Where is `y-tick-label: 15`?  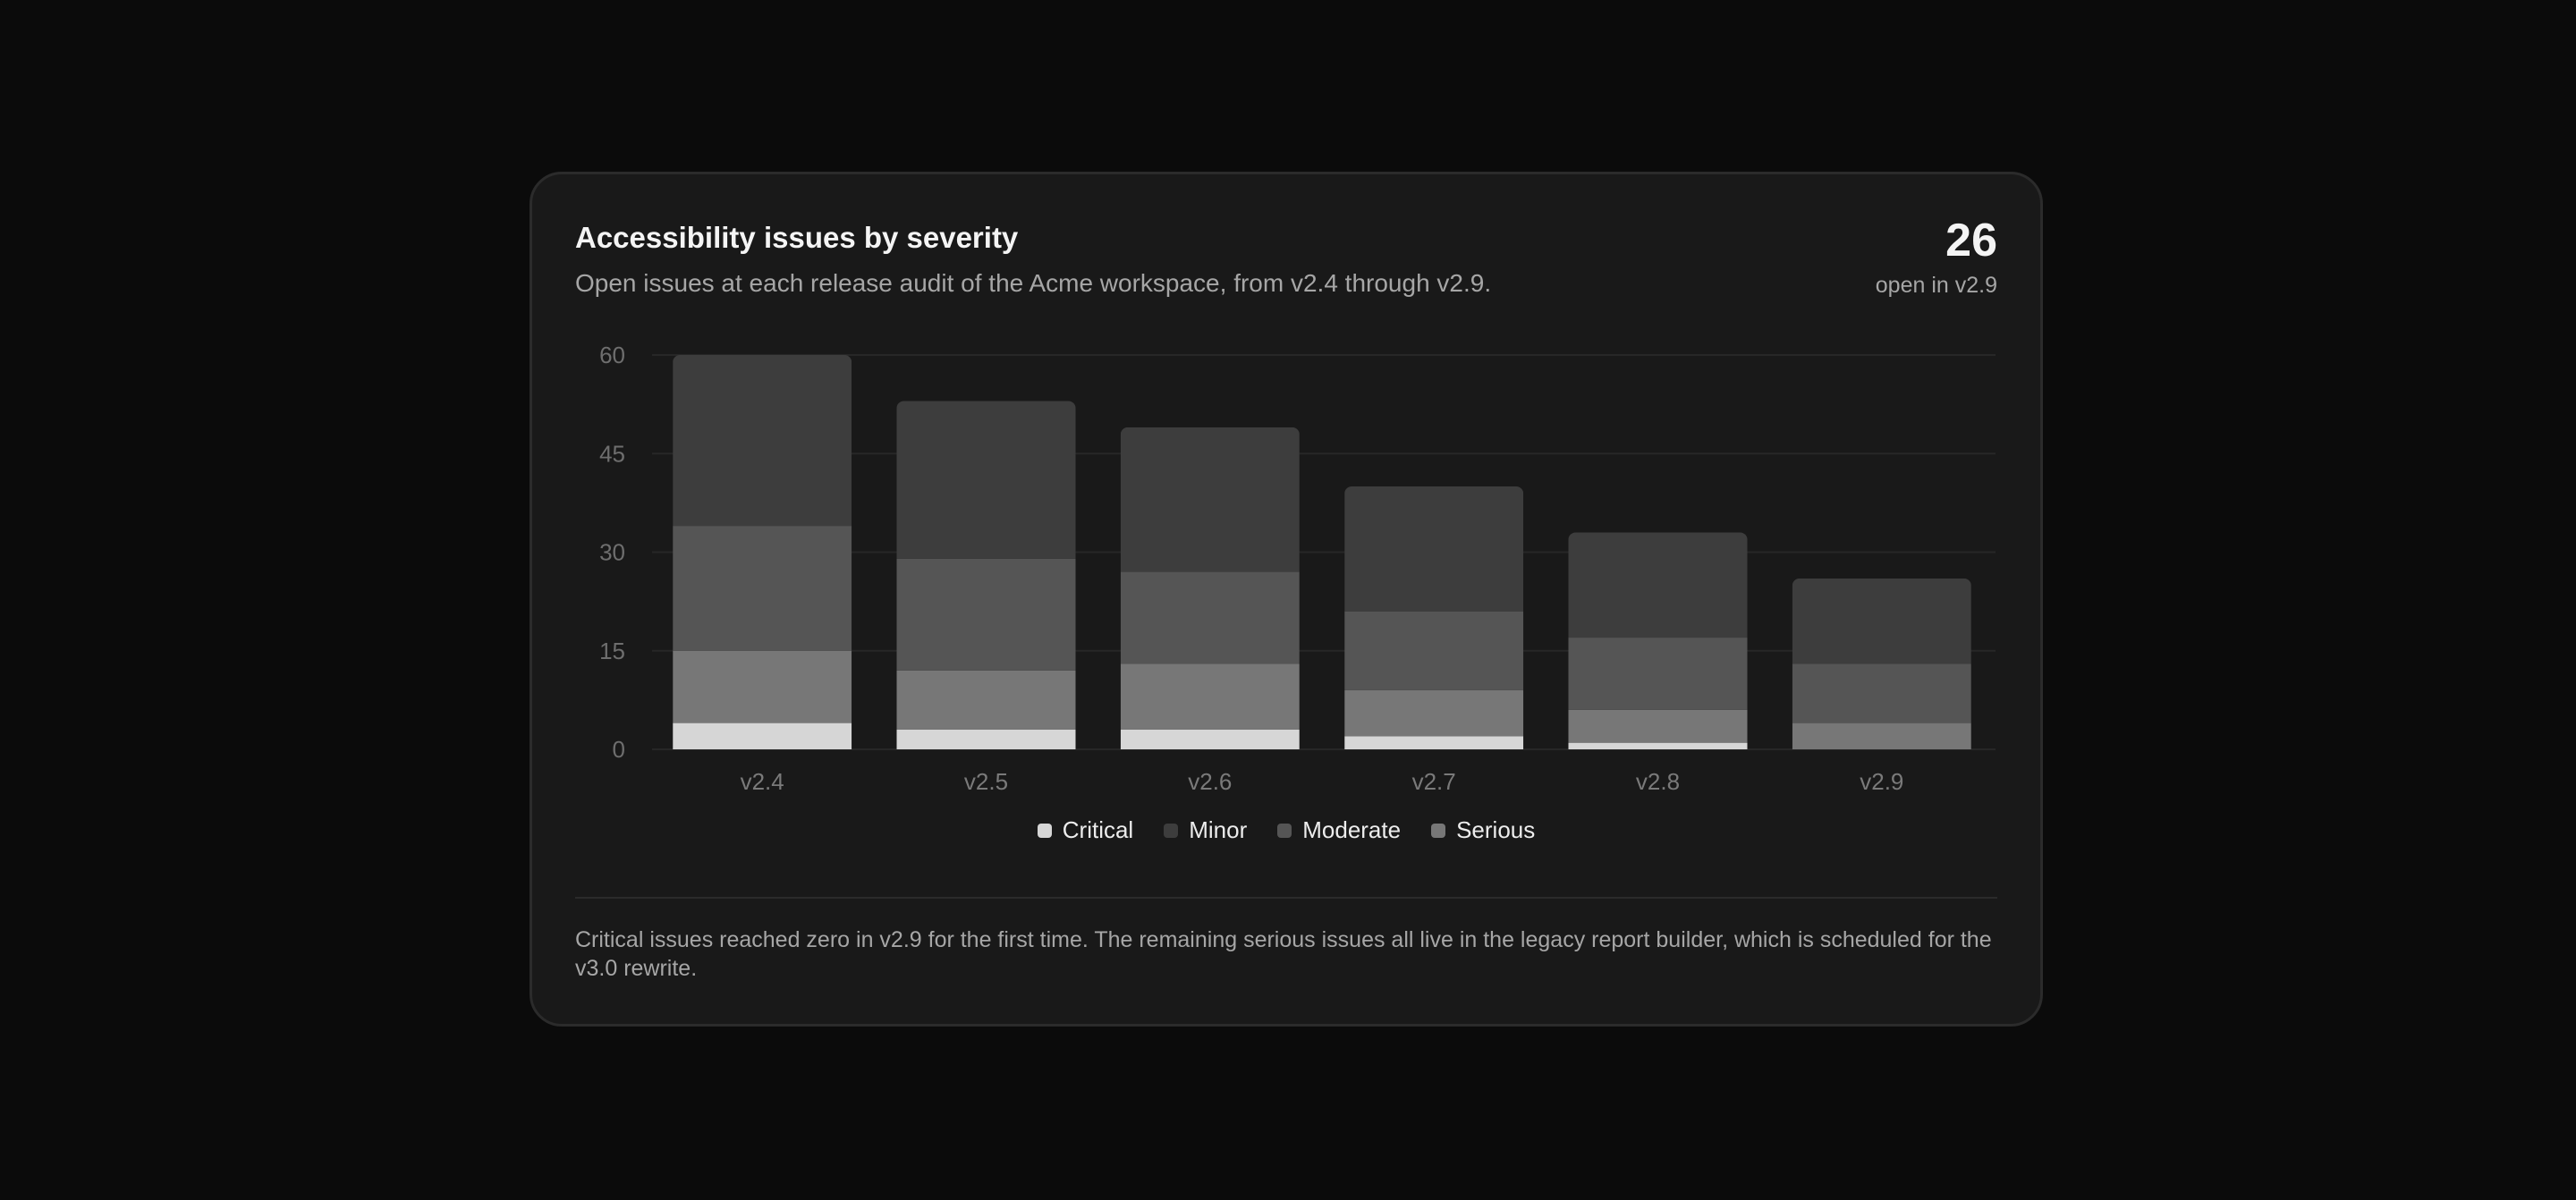
y-tick-label: 15 is located at coordinates (612, 651).